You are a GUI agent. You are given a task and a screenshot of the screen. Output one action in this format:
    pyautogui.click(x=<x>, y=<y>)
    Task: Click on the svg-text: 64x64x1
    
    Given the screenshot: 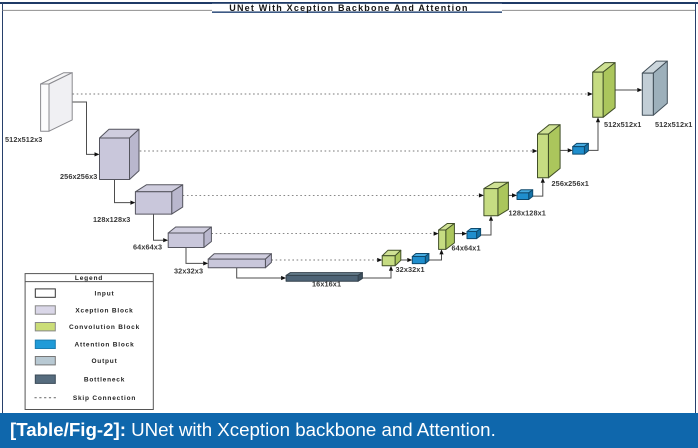 What is the action you would take?
    pyautogui.click(x=466, y=248)
    